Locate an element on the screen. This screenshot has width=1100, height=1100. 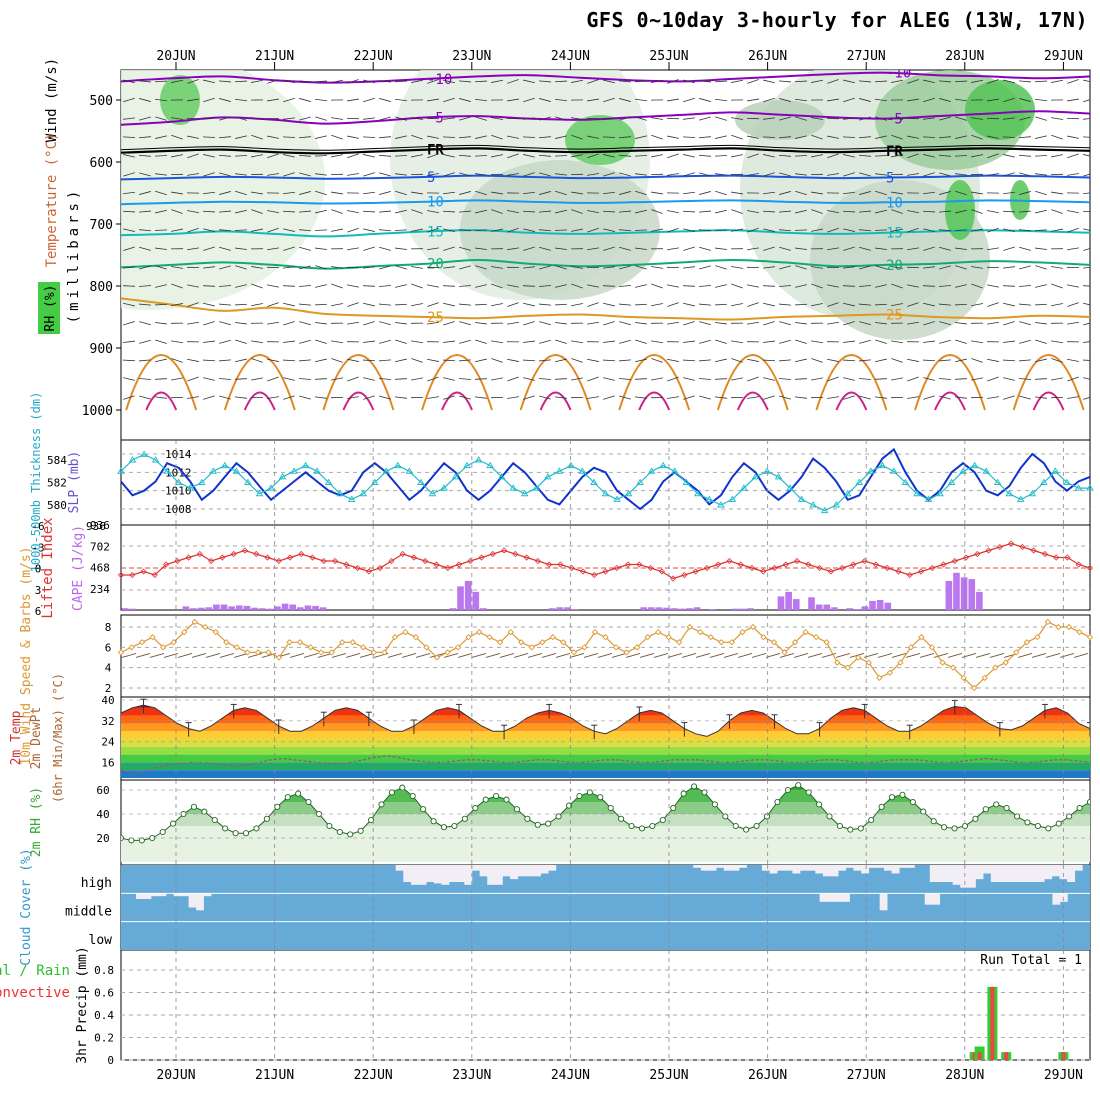
convective-label: Convective is located at coordinates (35, 993).